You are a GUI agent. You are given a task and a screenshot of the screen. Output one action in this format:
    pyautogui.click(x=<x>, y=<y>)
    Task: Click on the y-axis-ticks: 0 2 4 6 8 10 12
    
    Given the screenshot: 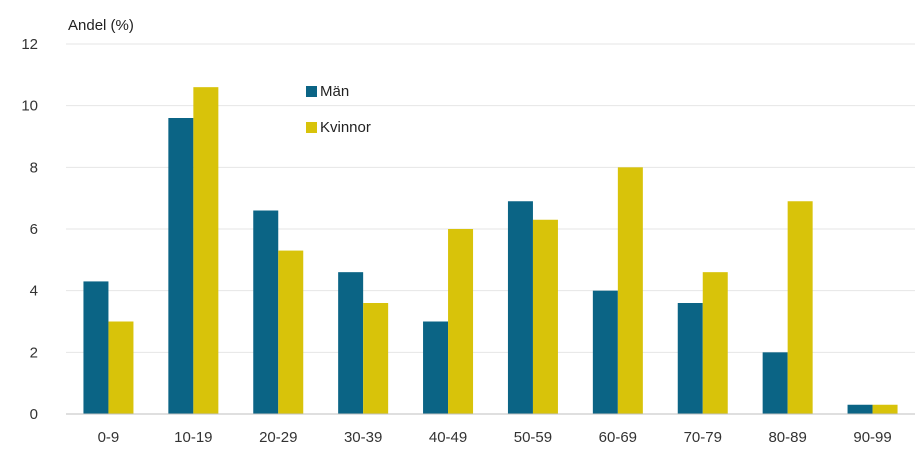 What is the action you would take?
    pyautogui.click(x=29, y=229)
    